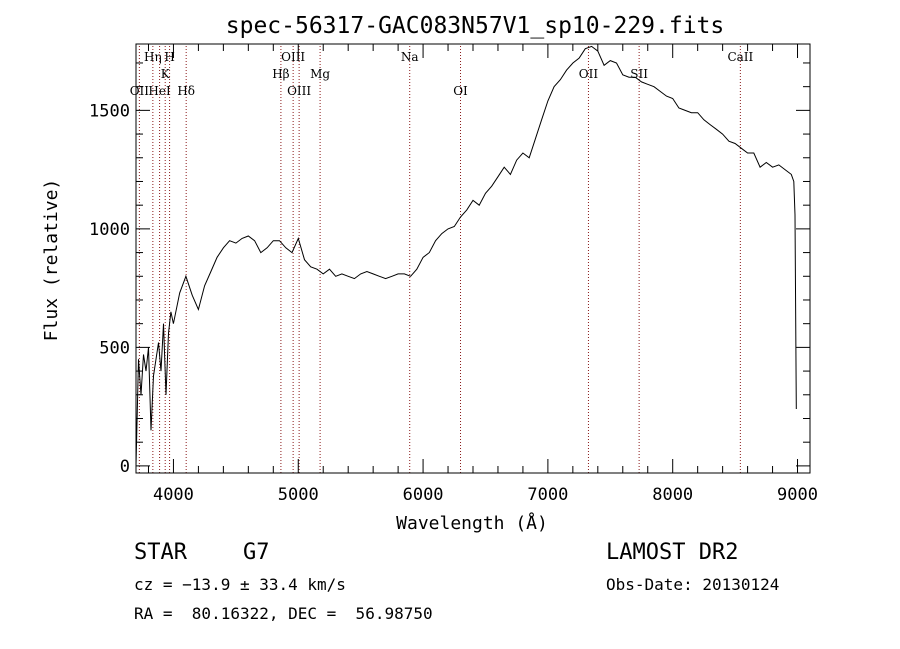 The height and width of the screenshot is (649, 900). What do you see at coordinates (125, 467) in the screenshot?
I see `y-tick-label: 0` at bounding box center [125, 467].